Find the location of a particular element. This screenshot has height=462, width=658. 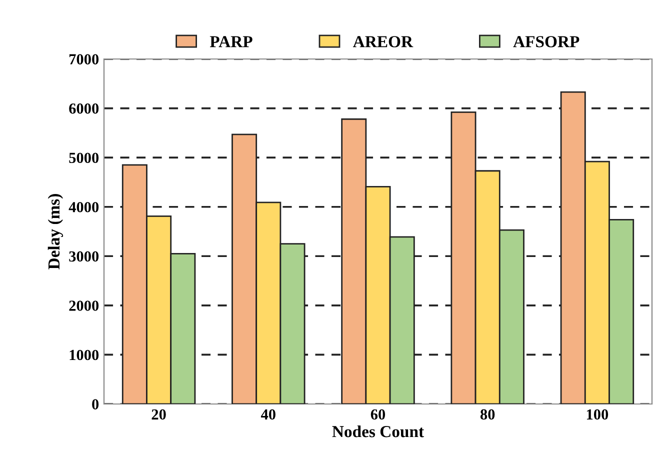

y-tick-label: 4000 is located at coordinates (83, 207).